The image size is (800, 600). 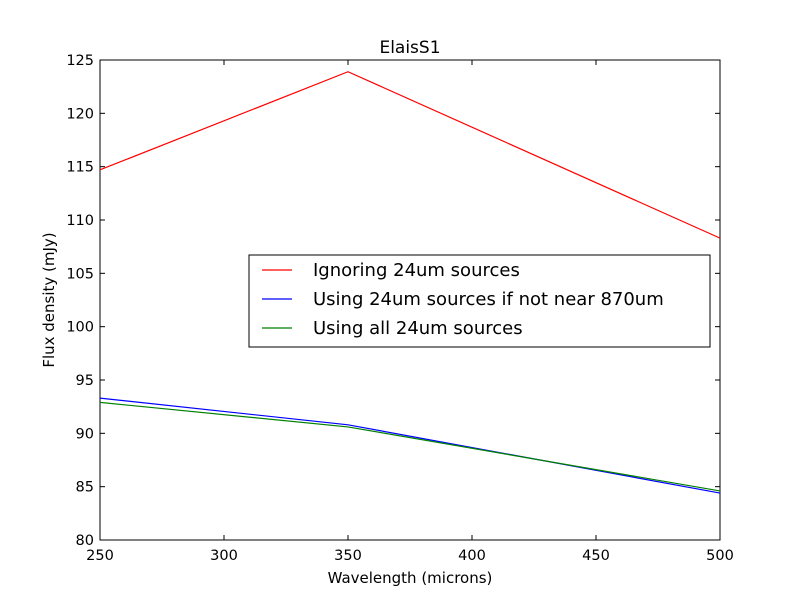 I want to click on x-tick-label-5: 500, so click(x=720, y=556).